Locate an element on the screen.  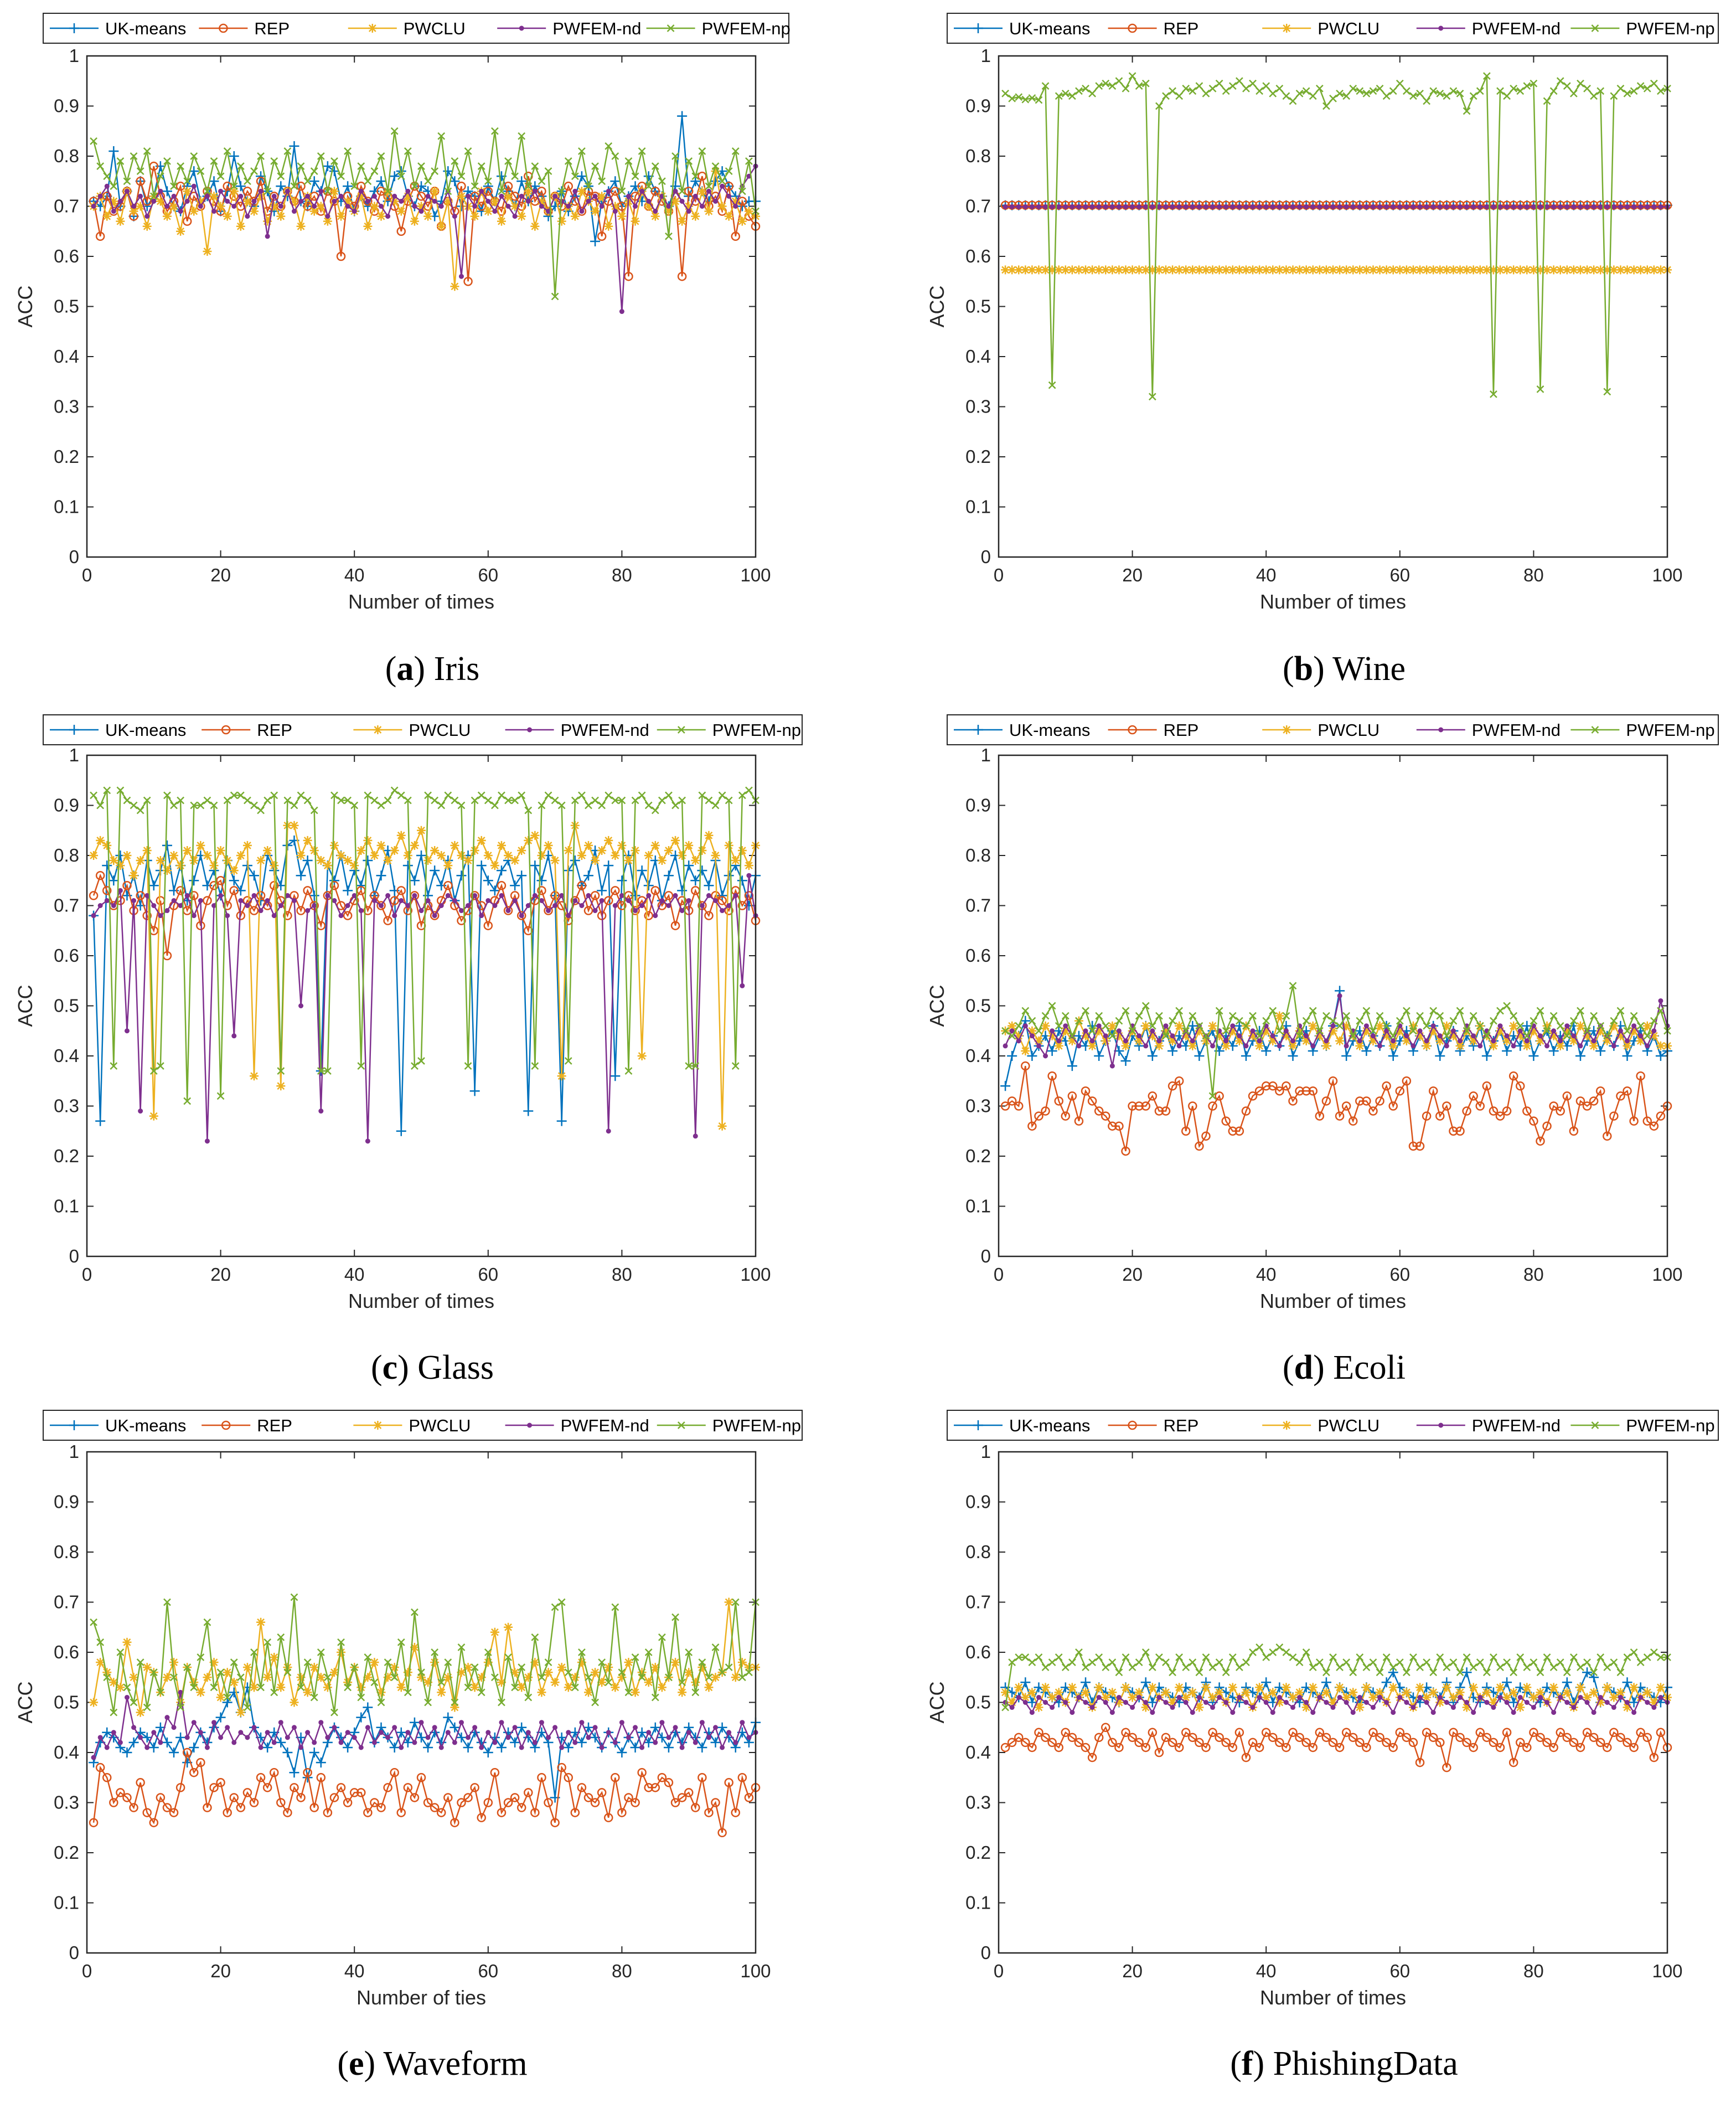
y-tick-label: 0.4 is located at coordinates (978, 1752).